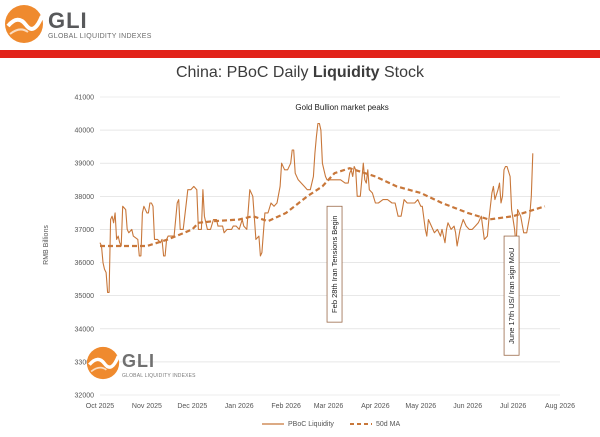 The height and width of the screenshot is (437, 600). I want to click on chart-title: China: PBoC Daily Liquidity Stock, so click(300, 73).